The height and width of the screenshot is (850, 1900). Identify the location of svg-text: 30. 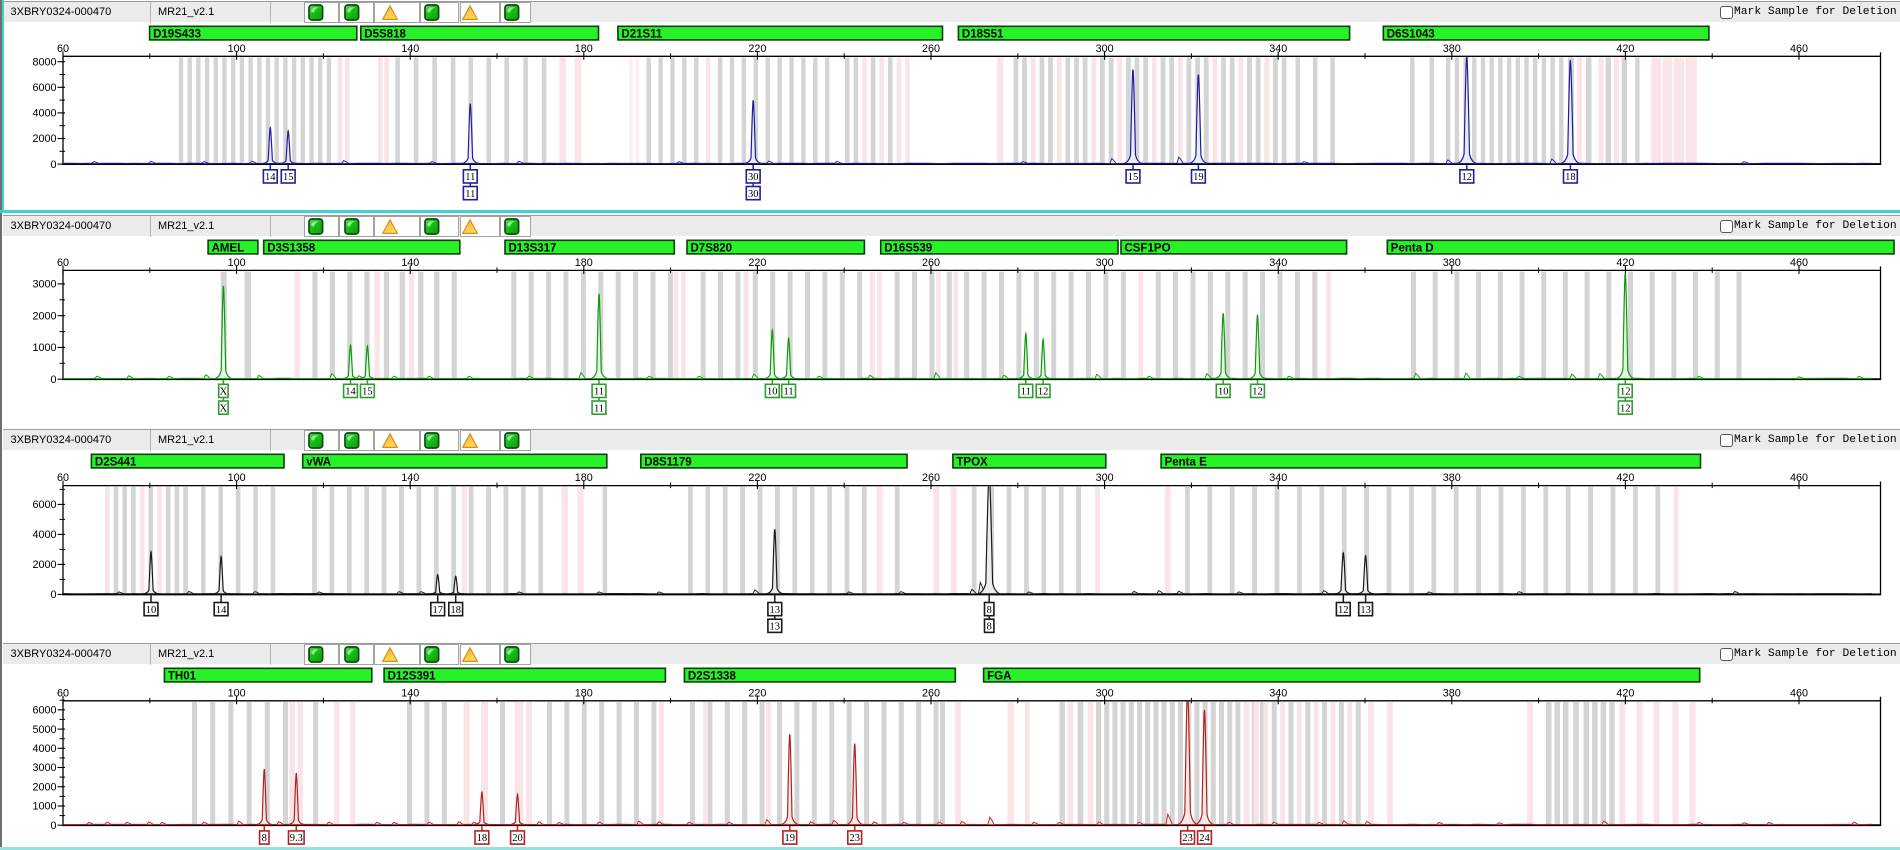
(753, 177).